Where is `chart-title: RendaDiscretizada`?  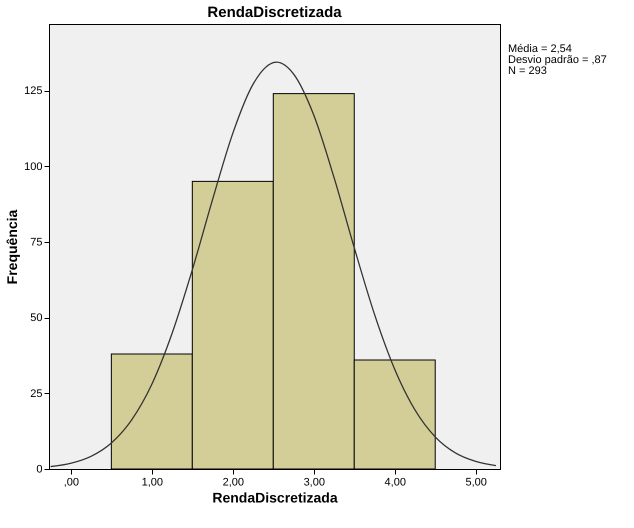
chart-title: RendaDiscretizada is located at coordinates (274, 12).